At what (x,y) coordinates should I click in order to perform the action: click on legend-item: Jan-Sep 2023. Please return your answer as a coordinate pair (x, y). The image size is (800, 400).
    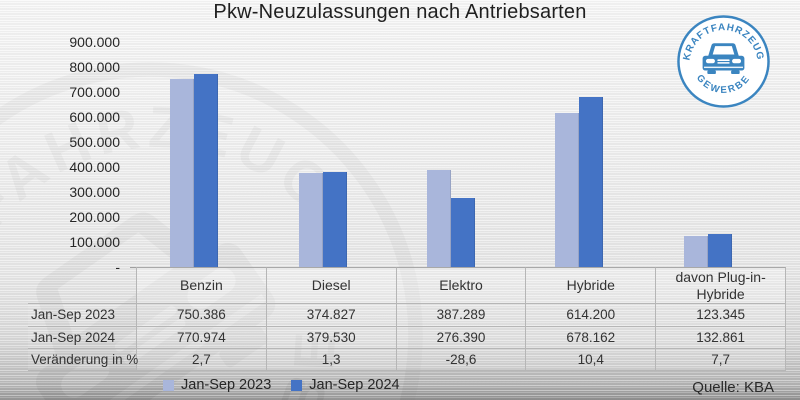
    Looking at the image, I should click on (217, 385).